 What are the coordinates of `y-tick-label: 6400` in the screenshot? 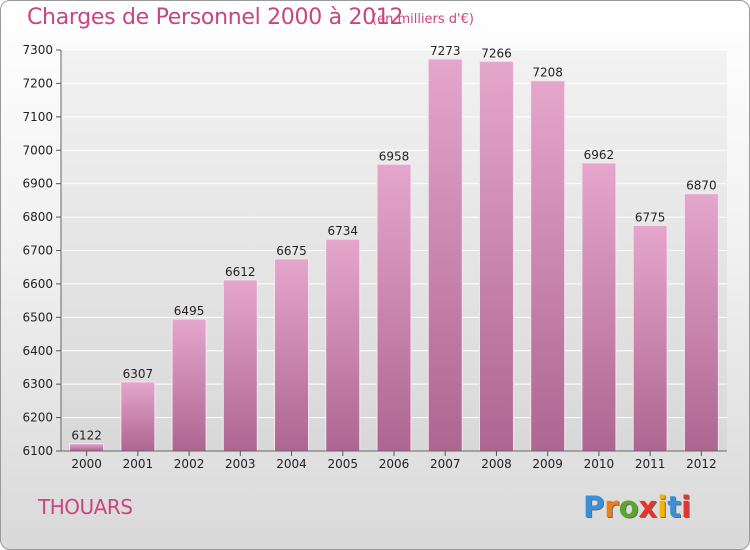 It's located at (37, 351).